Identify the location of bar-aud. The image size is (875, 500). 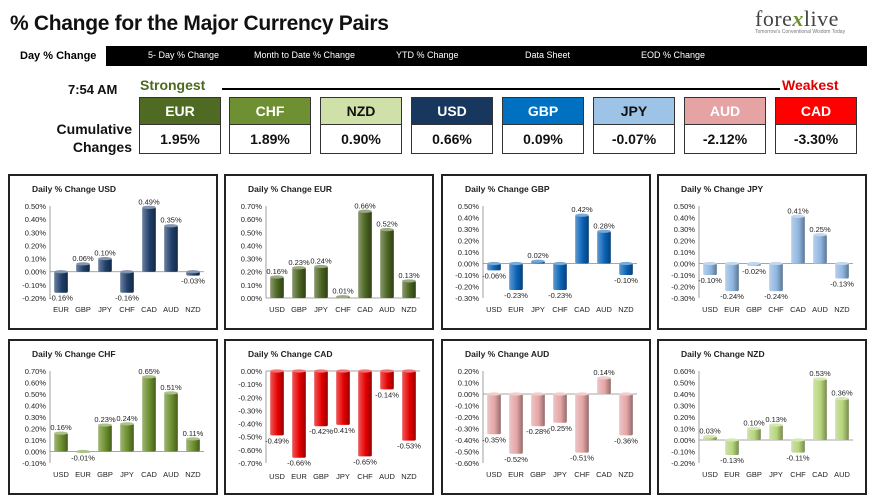
(171, 248).